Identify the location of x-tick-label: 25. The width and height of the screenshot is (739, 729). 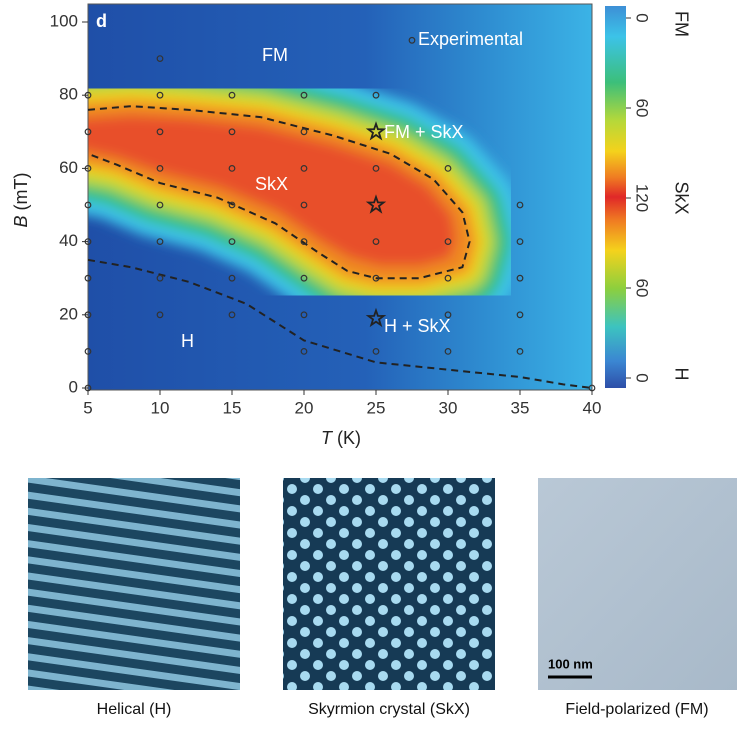
(376, 407).